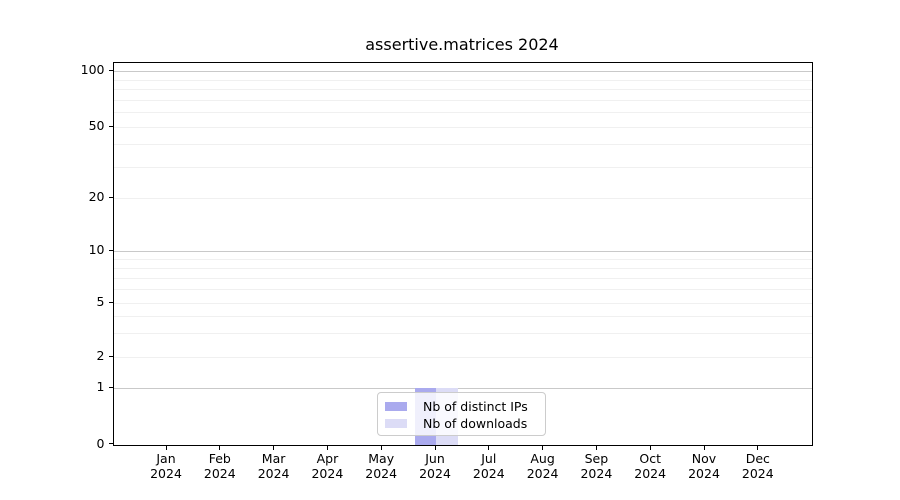 The image size is (900, 500). I want to click on legend-row: Nb of downloads, so click(461, 423).